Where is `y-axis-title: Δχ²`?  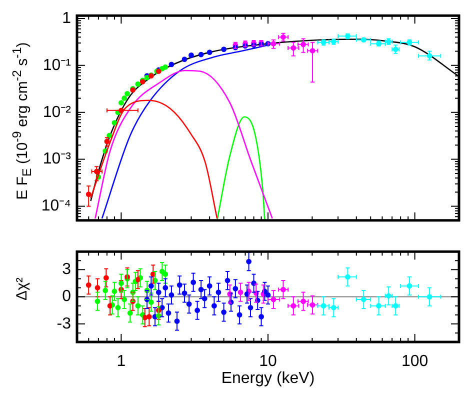
y-axis-title: Δχ² is located at coordinates (22, 289).